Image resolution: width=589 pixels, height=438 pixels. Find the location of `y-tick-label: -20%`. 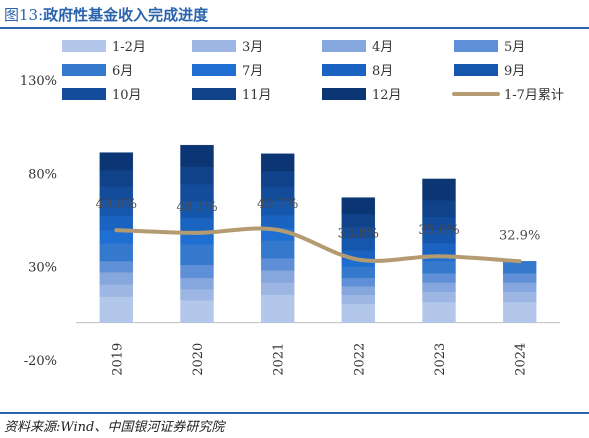

y-tick-label: -20% is located at coordinates (40, 361).